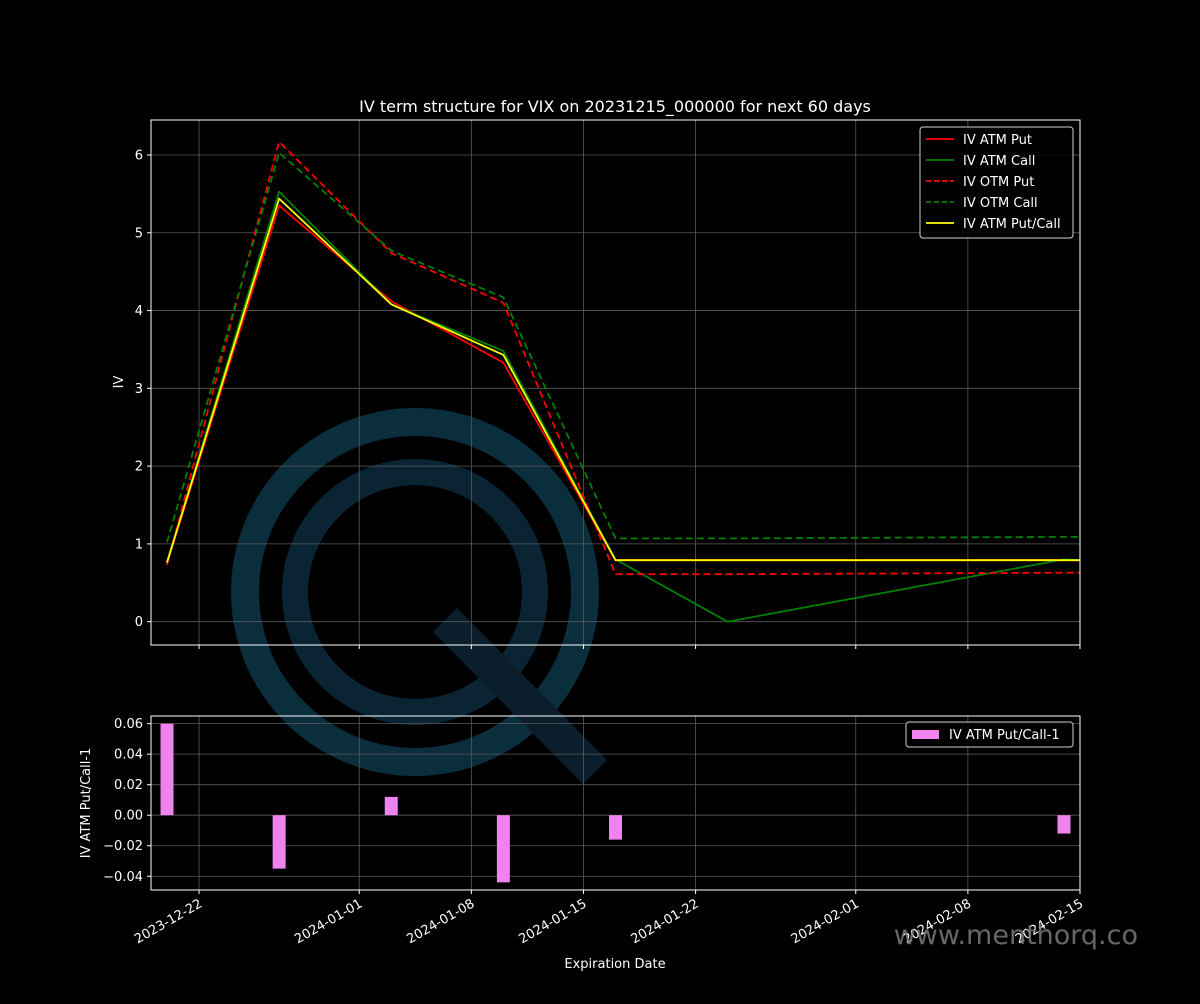  Describe the element at coordinates (139, 467) in the screenshot. I see `top-y-tick-label: 2` at that location.